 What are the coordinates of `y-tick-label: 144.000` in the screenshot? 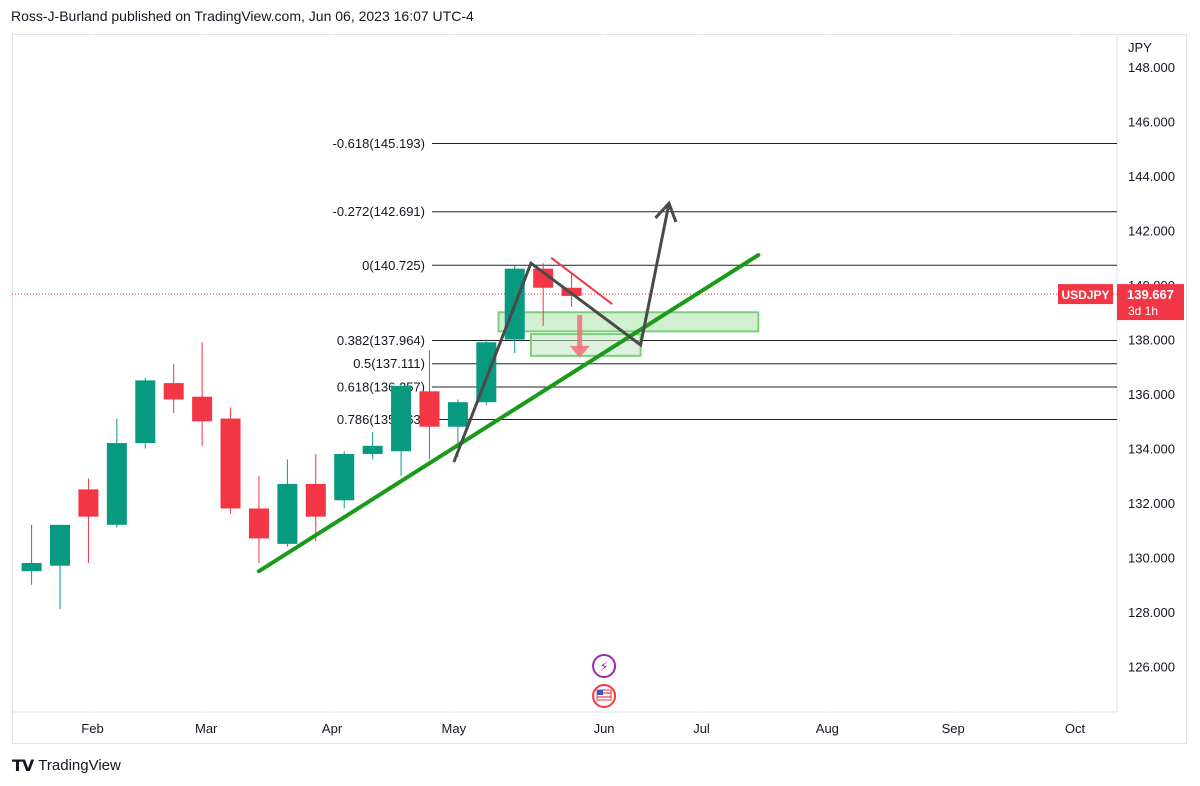 It's located at (1151, 176).